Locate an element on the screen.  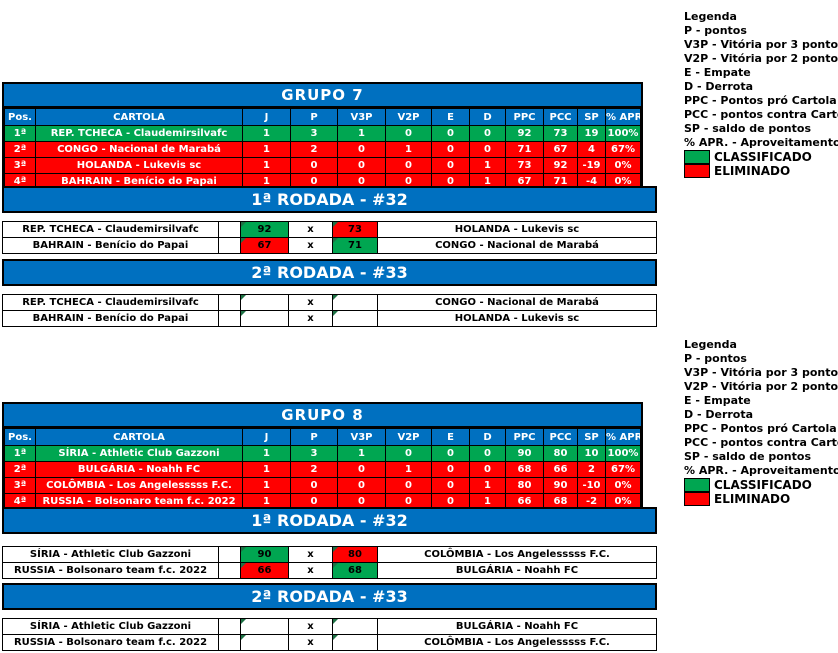
pos-cell: 4ª is located at coordinates (20, 501).